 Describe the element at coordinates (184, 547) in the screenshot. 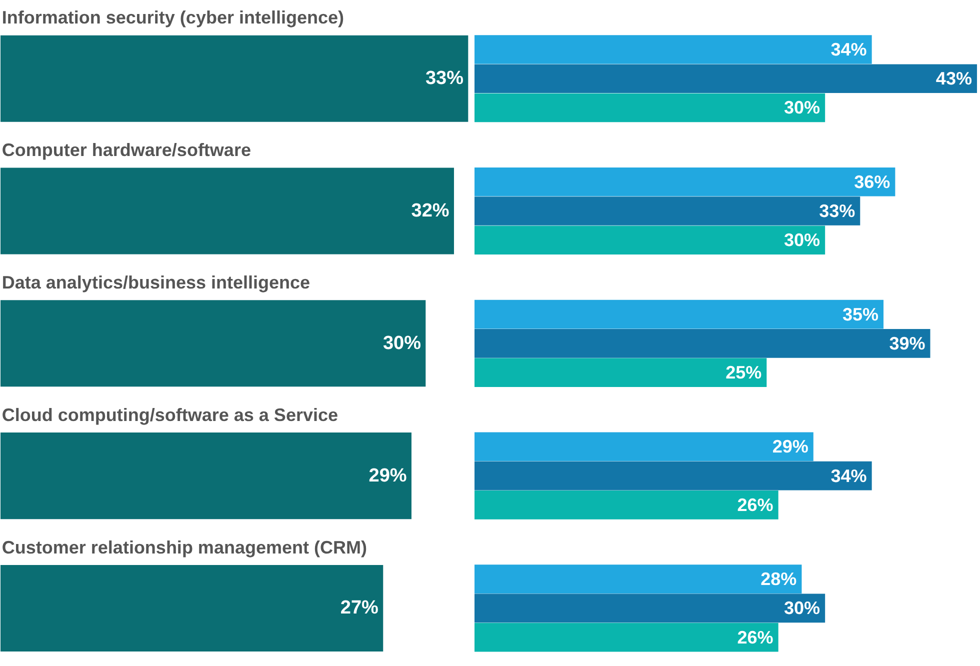

I see `y-tick-label: Customer relationship management (CRM)` at that location.